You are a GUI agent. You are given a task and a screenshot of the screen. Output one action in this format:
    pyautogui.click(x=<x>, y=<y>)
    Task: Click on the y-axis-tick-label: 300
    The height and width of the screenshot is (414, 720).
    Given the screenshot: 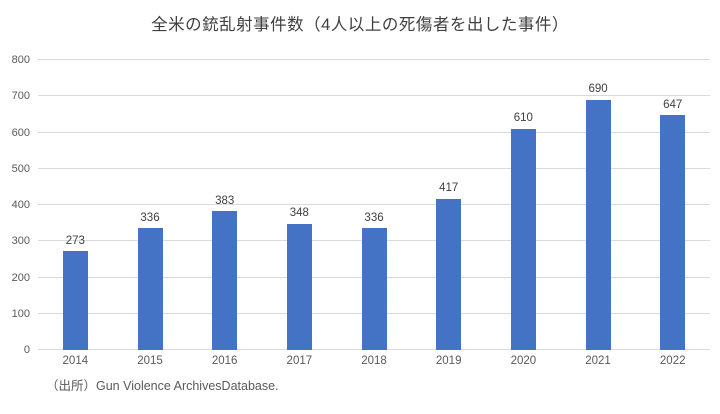 What is the action you would take?
    pyautogui.click(x=20, y=241)
    